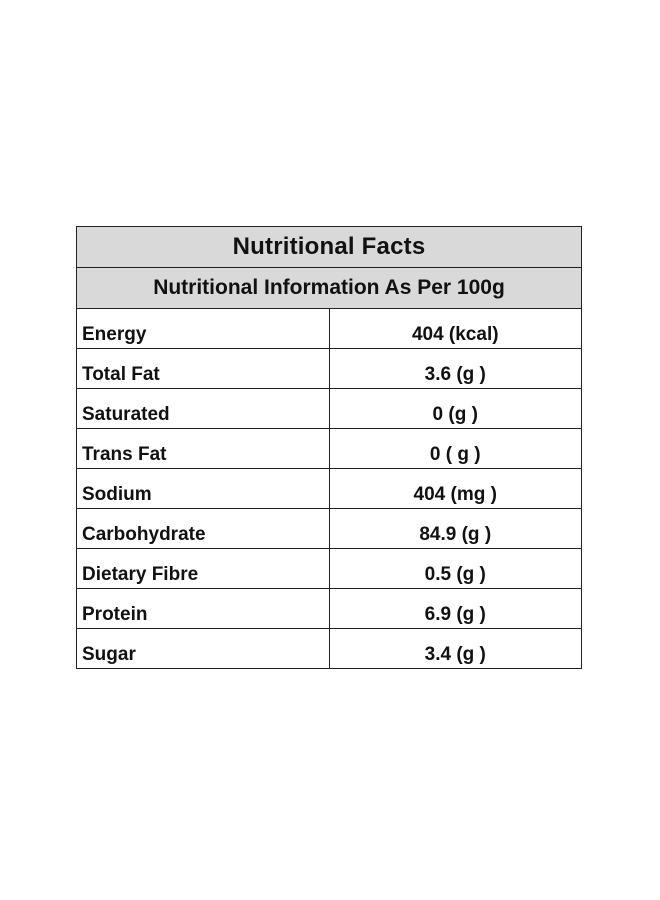 Image resolution: width=660 pixels, height=900 pixels. What do you see at coordinates (455, 408) in the screenshot?
I see `nutrient-value: 0 (g )` at bounding box center [455, 408].